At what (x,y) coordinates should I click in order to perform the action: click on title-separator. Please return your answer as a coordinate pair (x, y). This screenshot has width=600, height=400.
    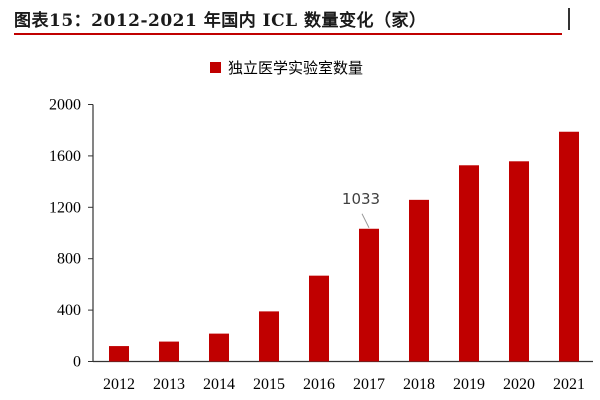
    Looking at the image, I should click on (569, 19).